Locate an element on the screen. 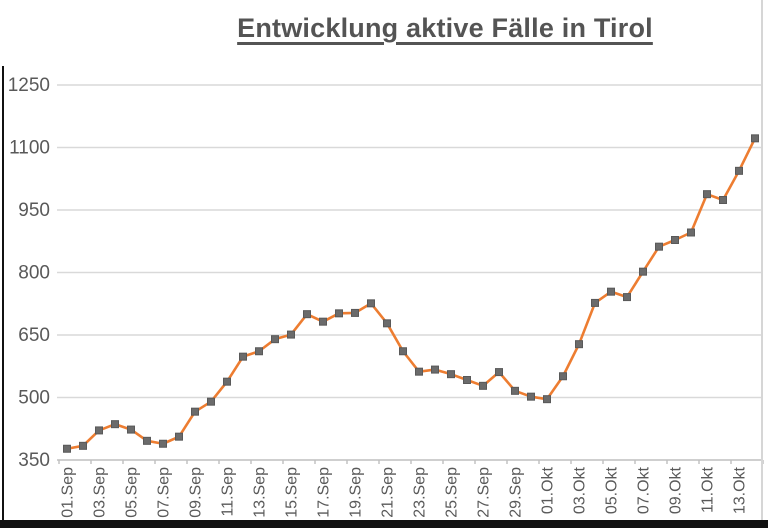  left-window-border is located at coordinates (3, 293).